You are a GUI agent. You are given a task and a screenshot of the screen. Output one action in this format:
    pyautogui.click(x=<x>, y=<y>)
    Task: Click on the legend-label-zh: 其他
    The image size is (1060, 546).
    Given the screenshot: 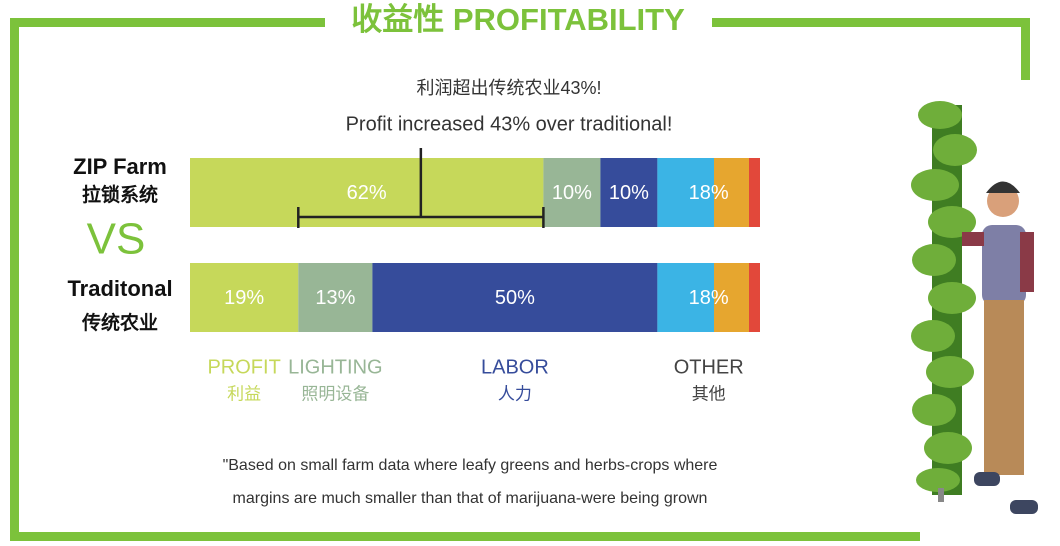 What is the action you would take?
    pyautogui.click(x=709, y=393)
    